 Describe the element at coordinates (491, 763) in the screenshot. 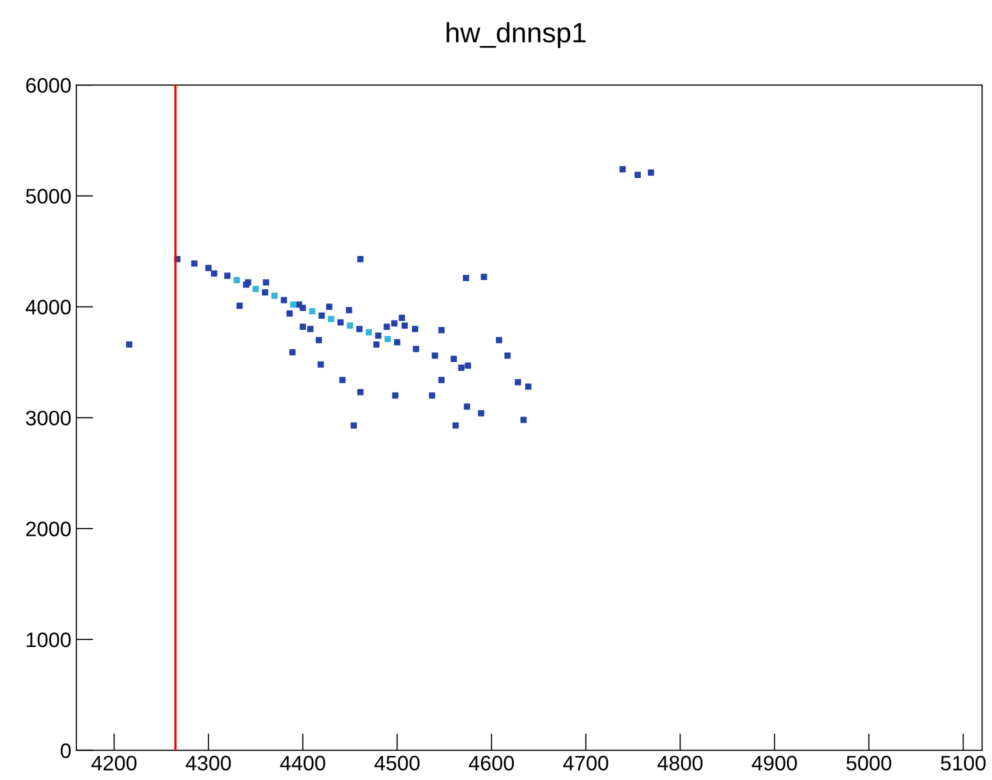

I see `x-tick-label: 4600` at that location.